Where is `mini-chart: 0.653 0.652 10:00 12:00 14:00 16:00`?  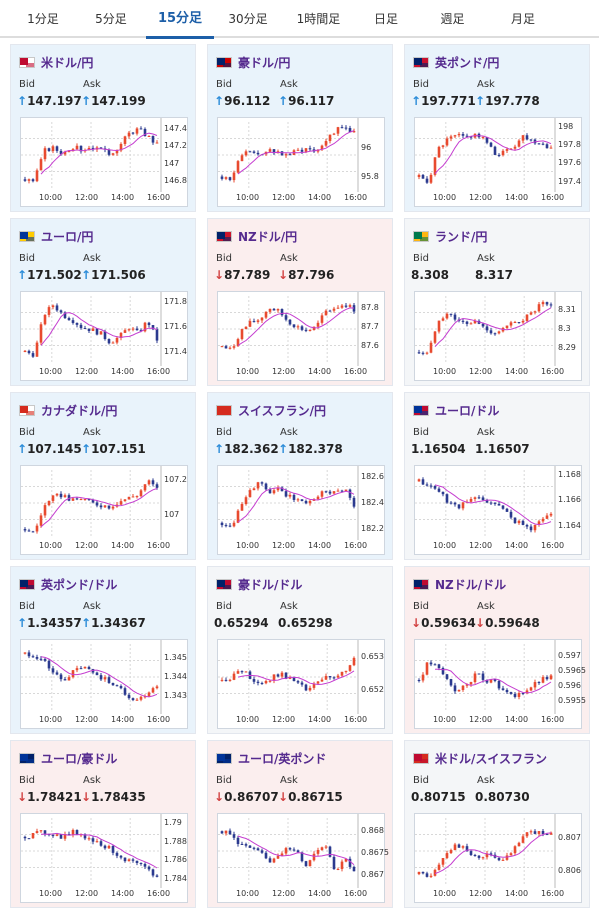
mini-chart: 0.653 0.652 10:00 12:00 14:00 16:00 is located at coordinates (301, 684).